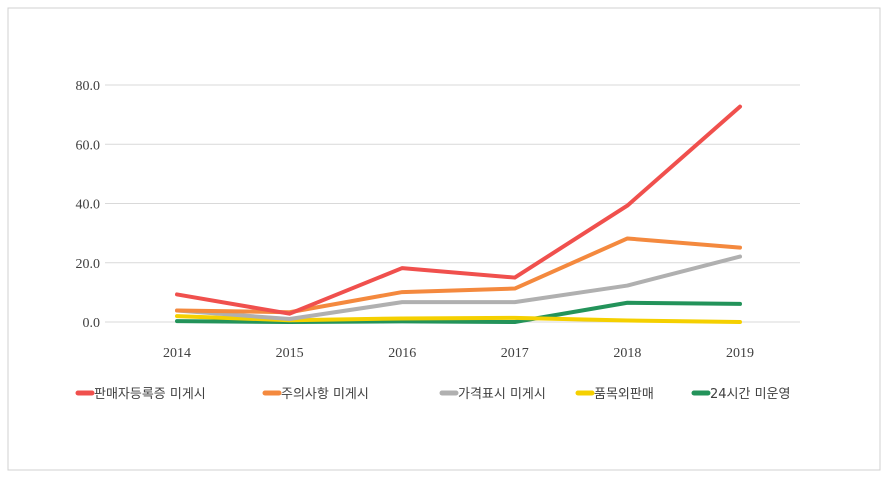 Image resolution: width=889 pixels, height=487 pixels. I want to click on legend-label: 판매자등록증 미게시, so click(150, 394).